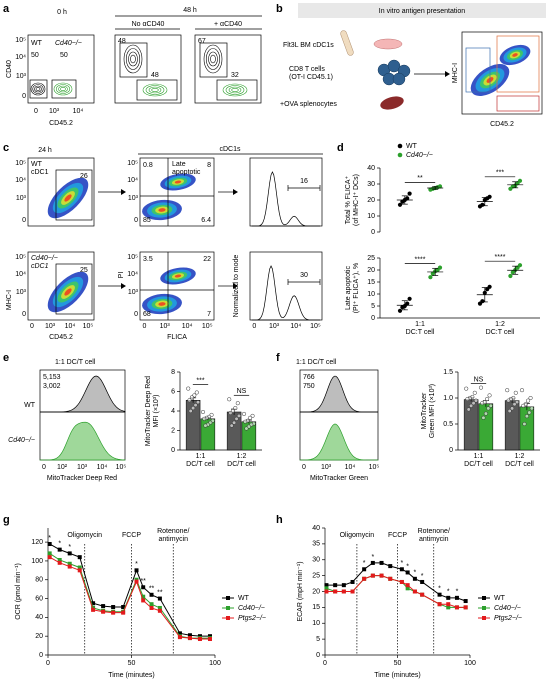 The height and width of the screenshot is (685, 548). What do you see at coordinates (209, 165) in the screenshot?
I see `label: 8` at bounding box center [209, 165].